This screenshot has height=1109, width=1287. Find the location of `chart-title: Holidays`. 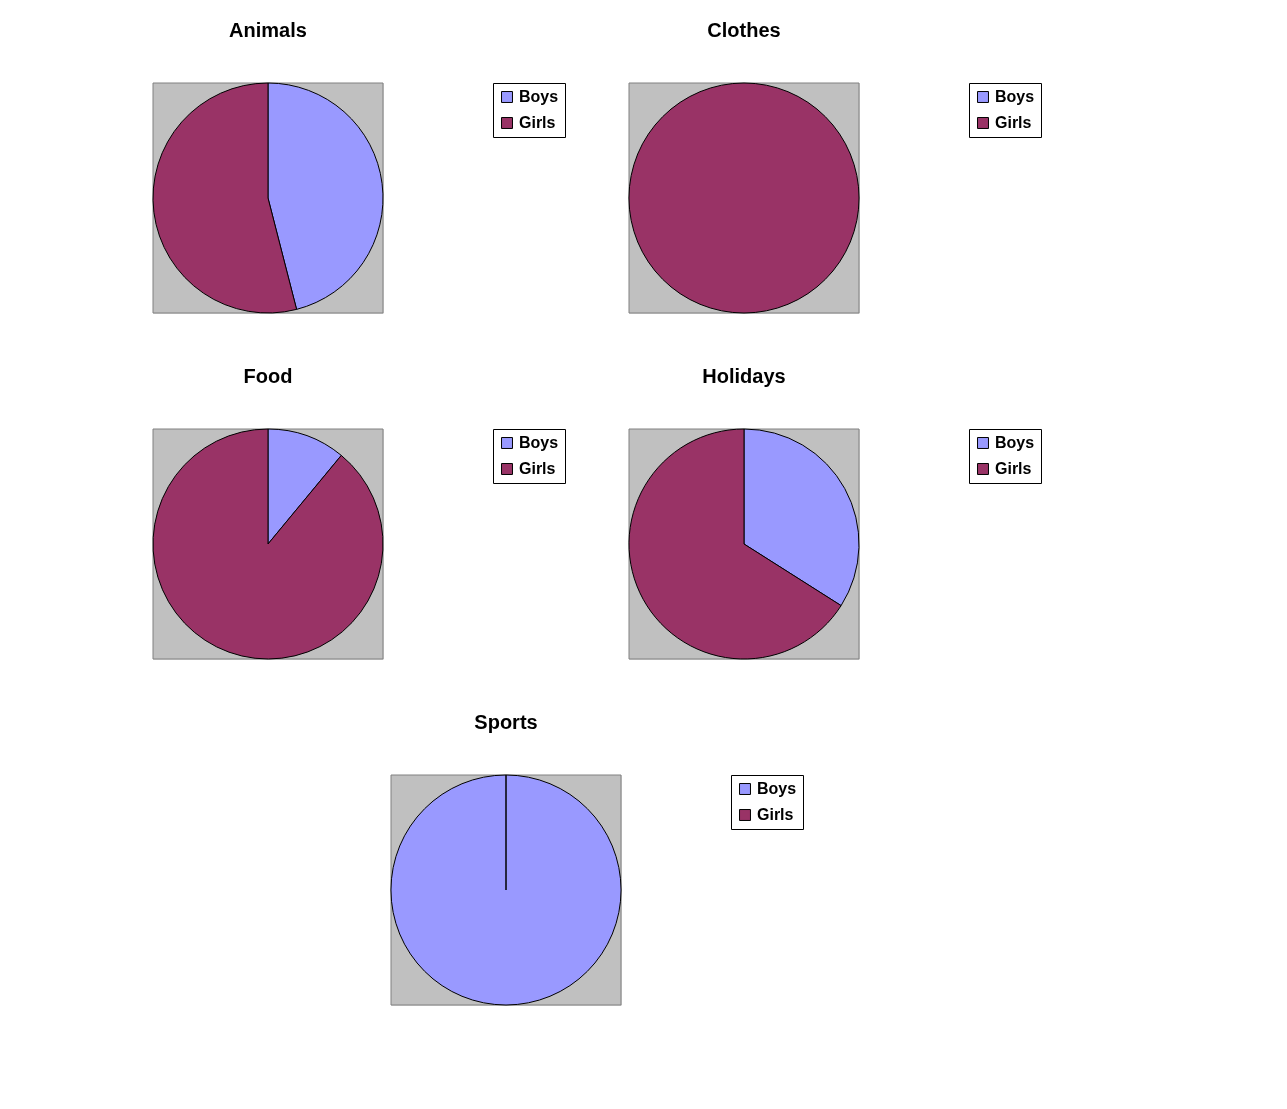

chart-title: Holidays is located at coordinates (744, 376).